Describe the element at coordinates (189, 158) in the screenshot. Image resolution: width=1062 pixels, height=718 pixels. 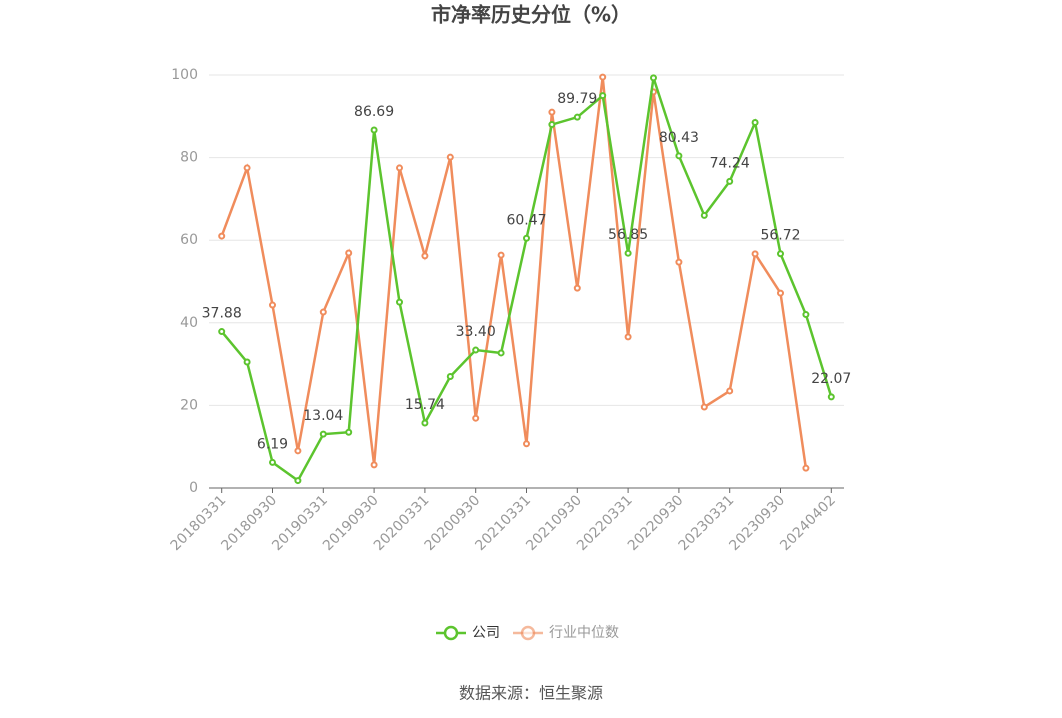
I see `y-tick-label: 80` at that location.